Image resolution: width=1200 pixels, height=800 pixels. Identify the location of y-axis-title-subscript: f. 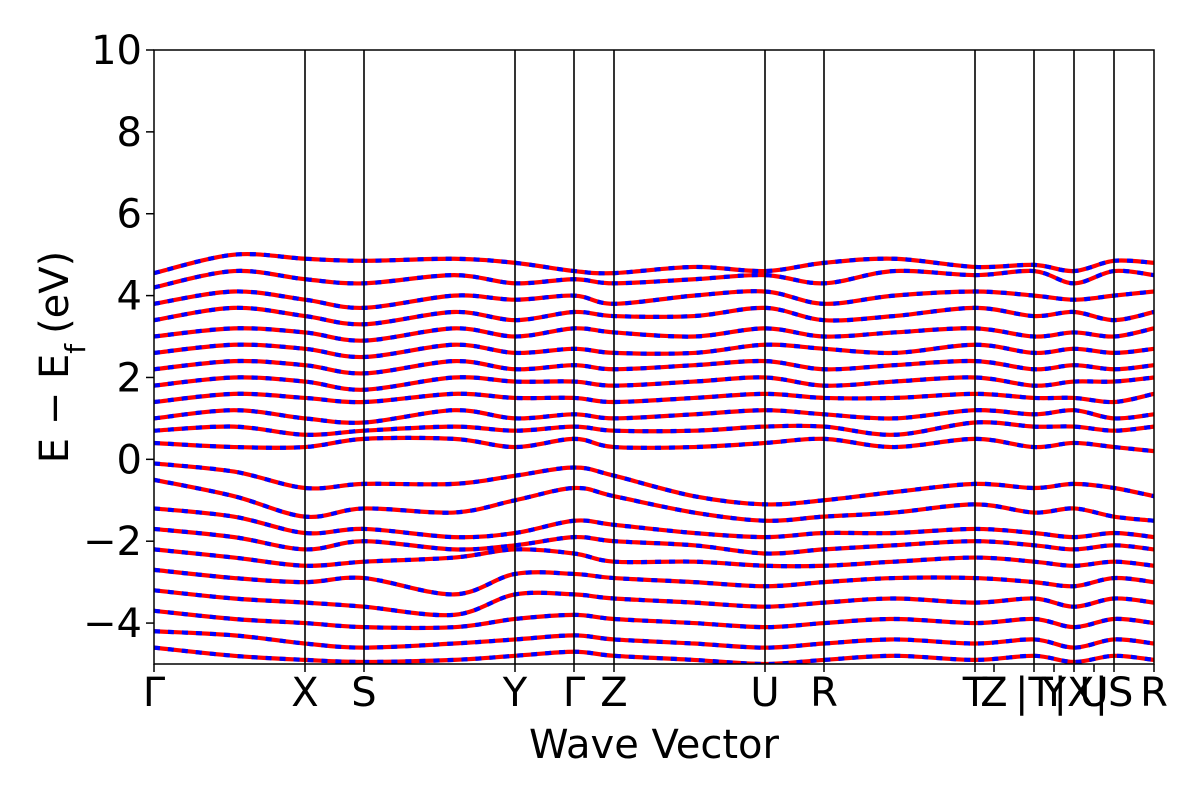
(75, 348).